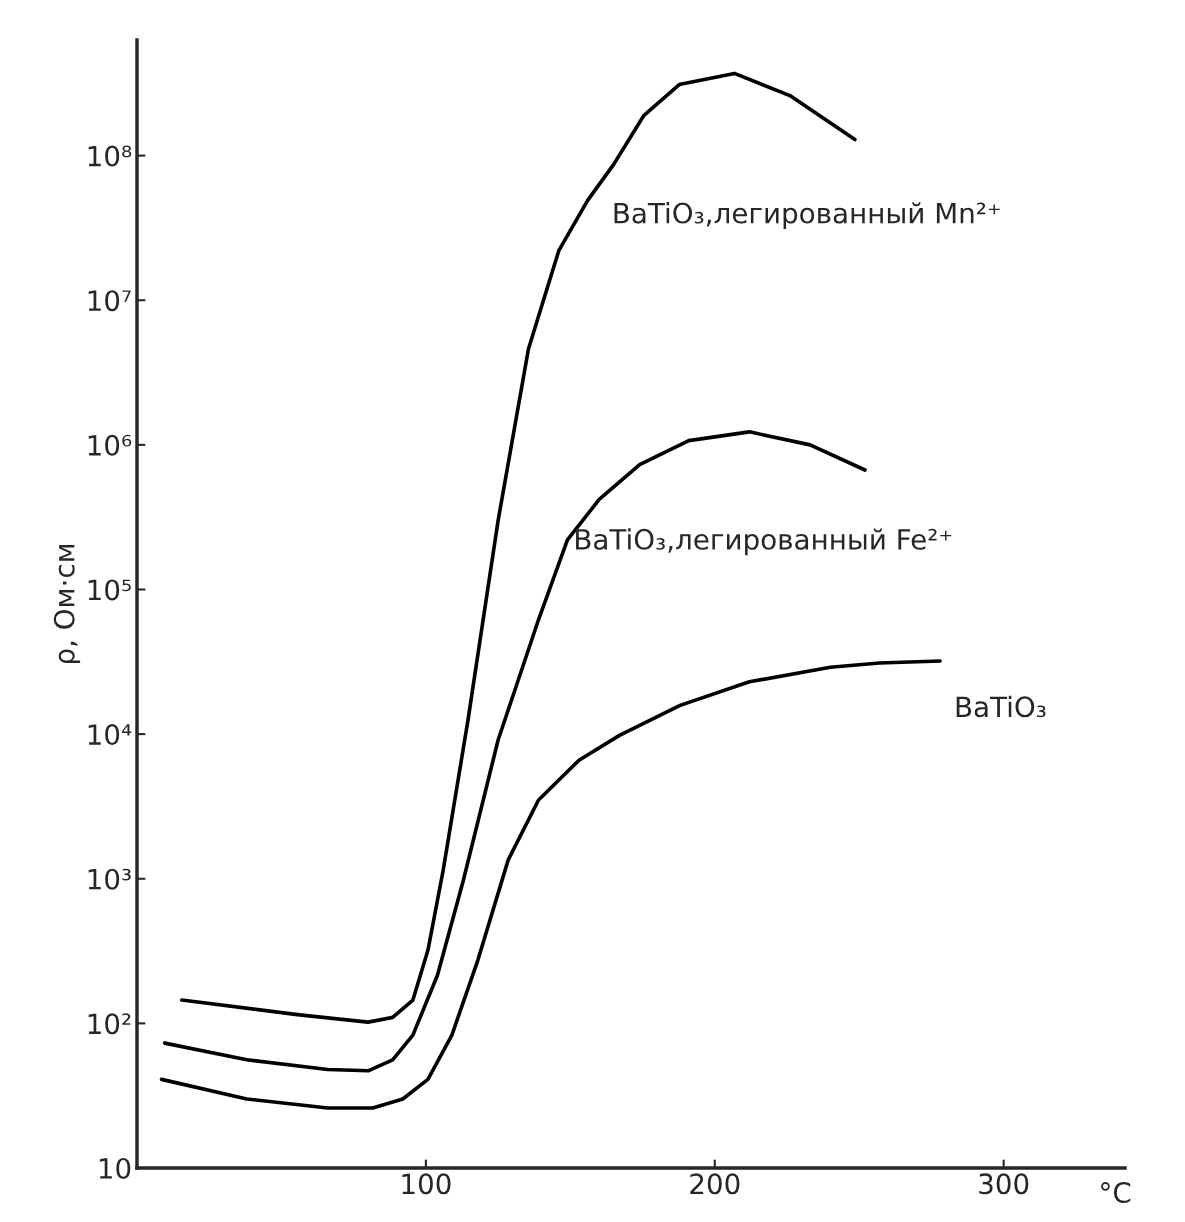 The width and height of the screenshot is (1185, 1222). Describe the element at coordinates (110, 735) in the screenshot. I see `y-tick-label: 10⁴` at that location.